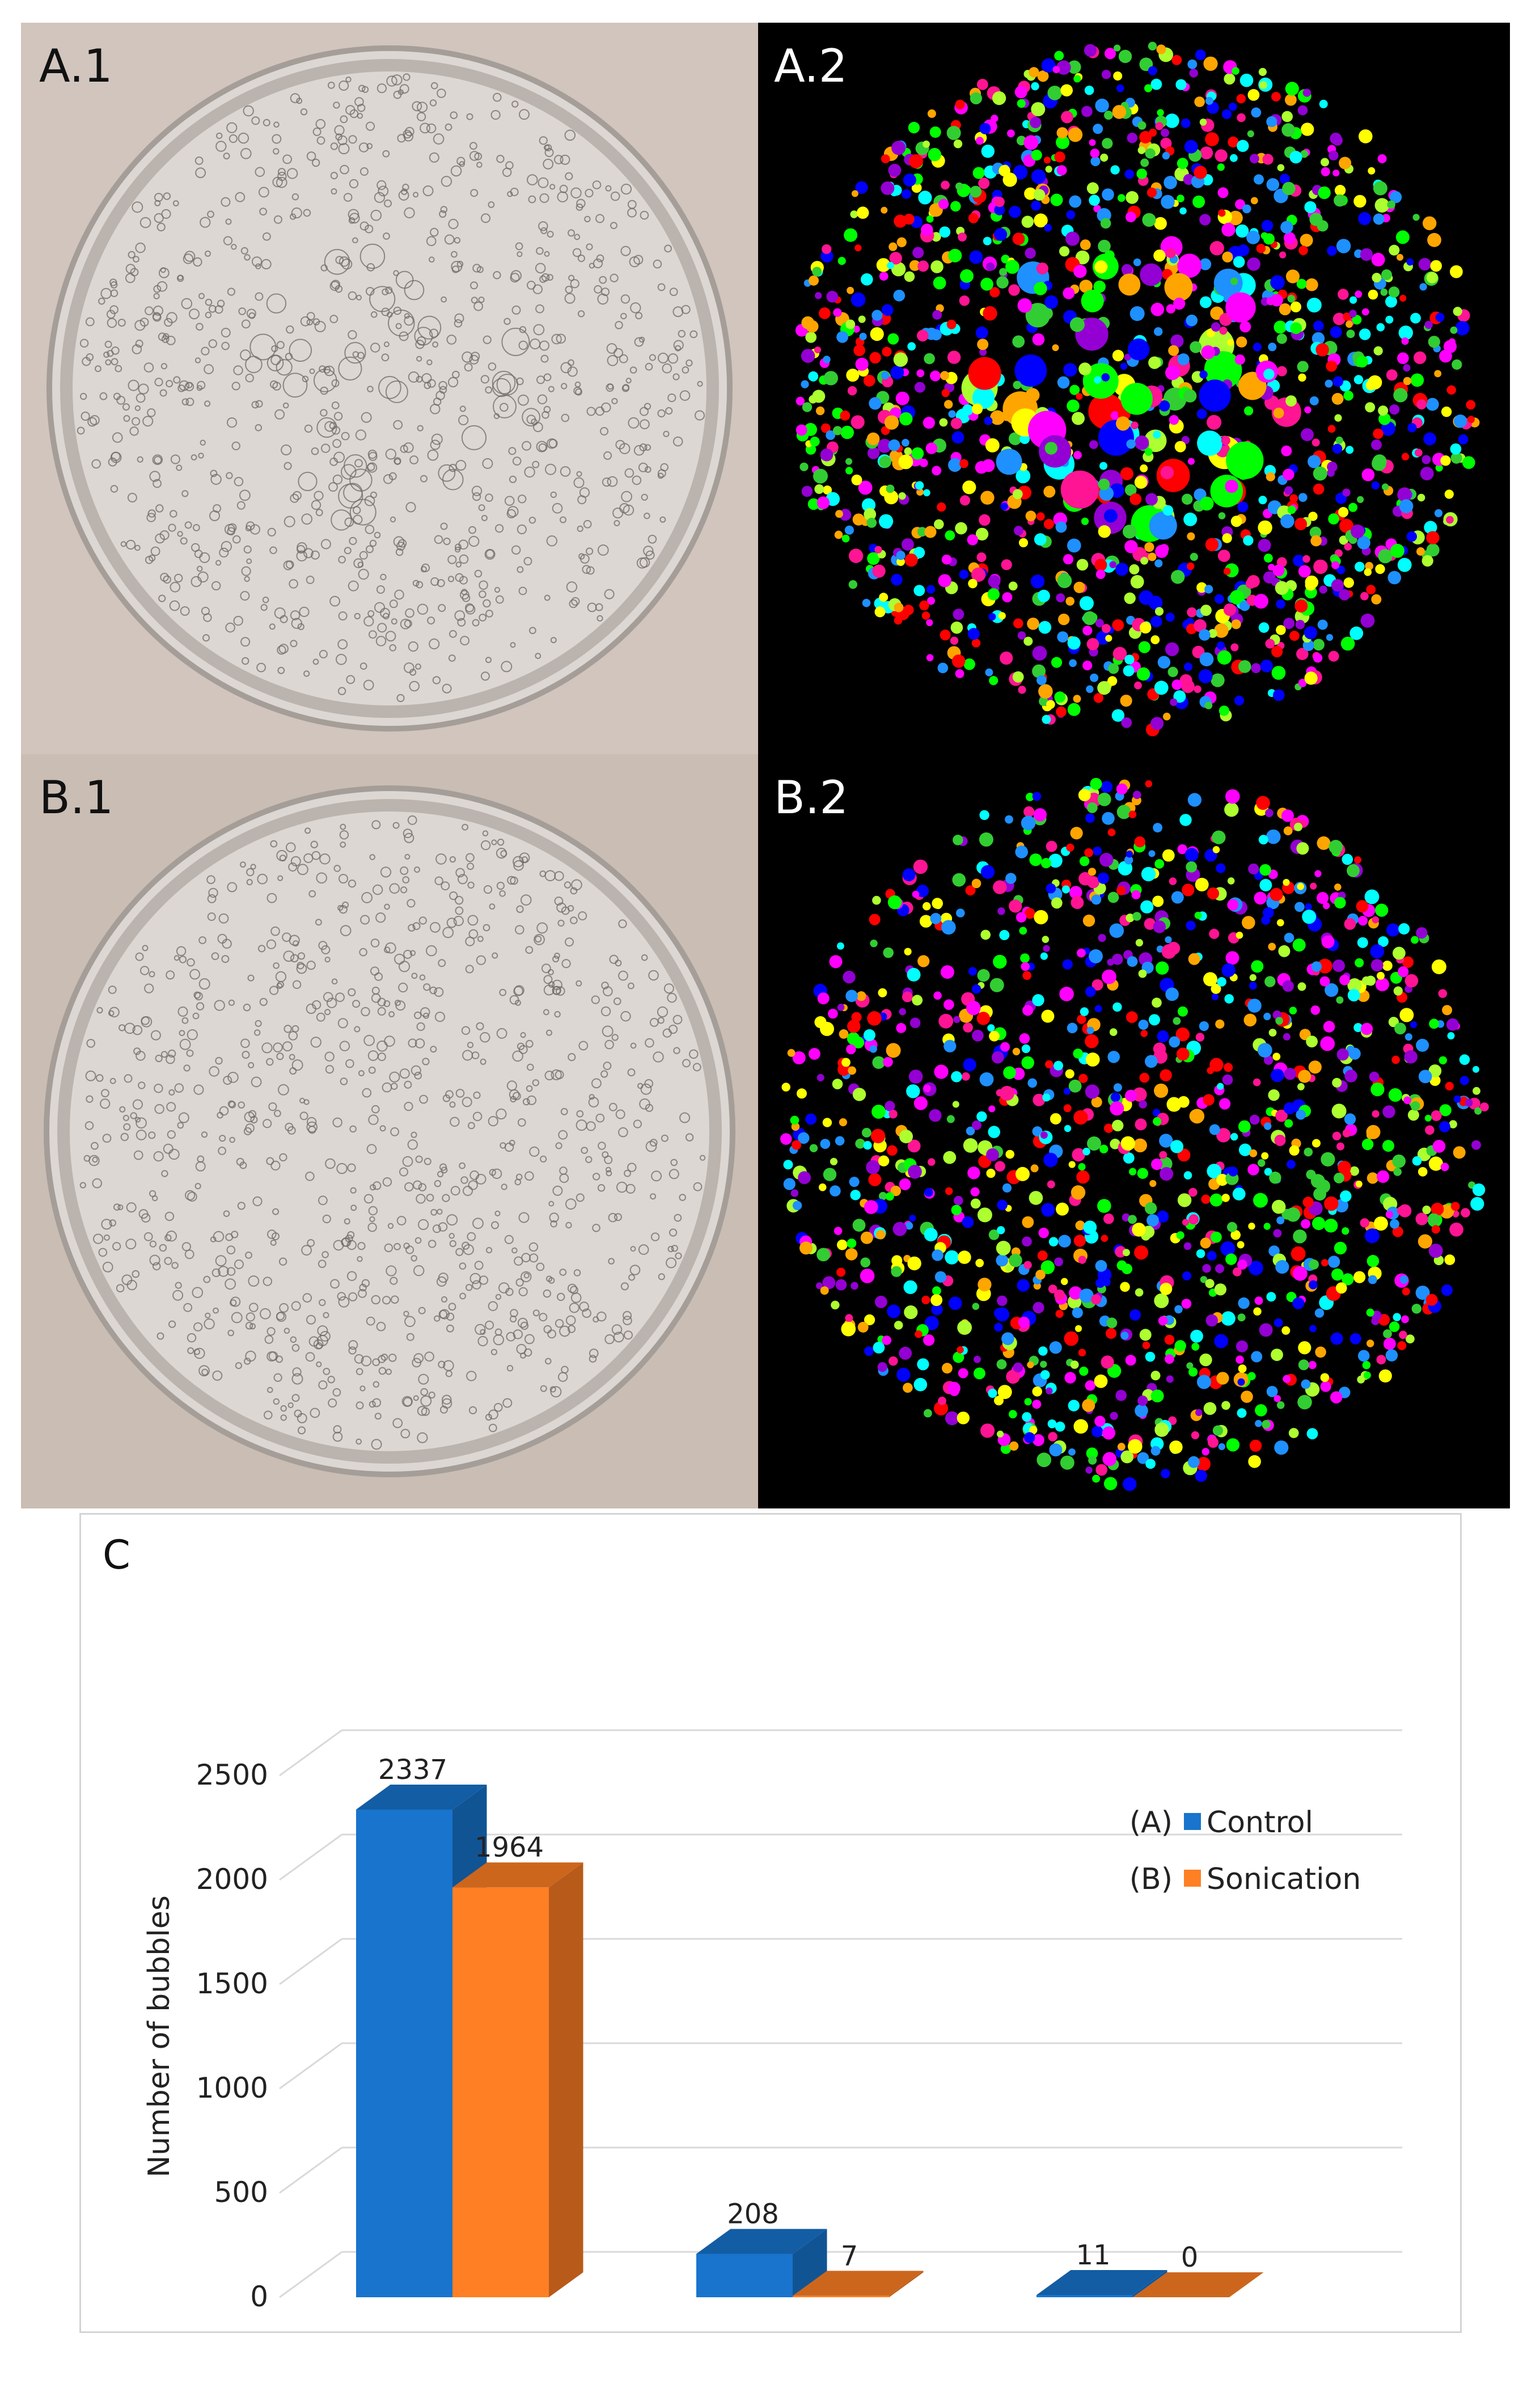  I want to click on segmentation-map-sonication, so click(1134, 1134).